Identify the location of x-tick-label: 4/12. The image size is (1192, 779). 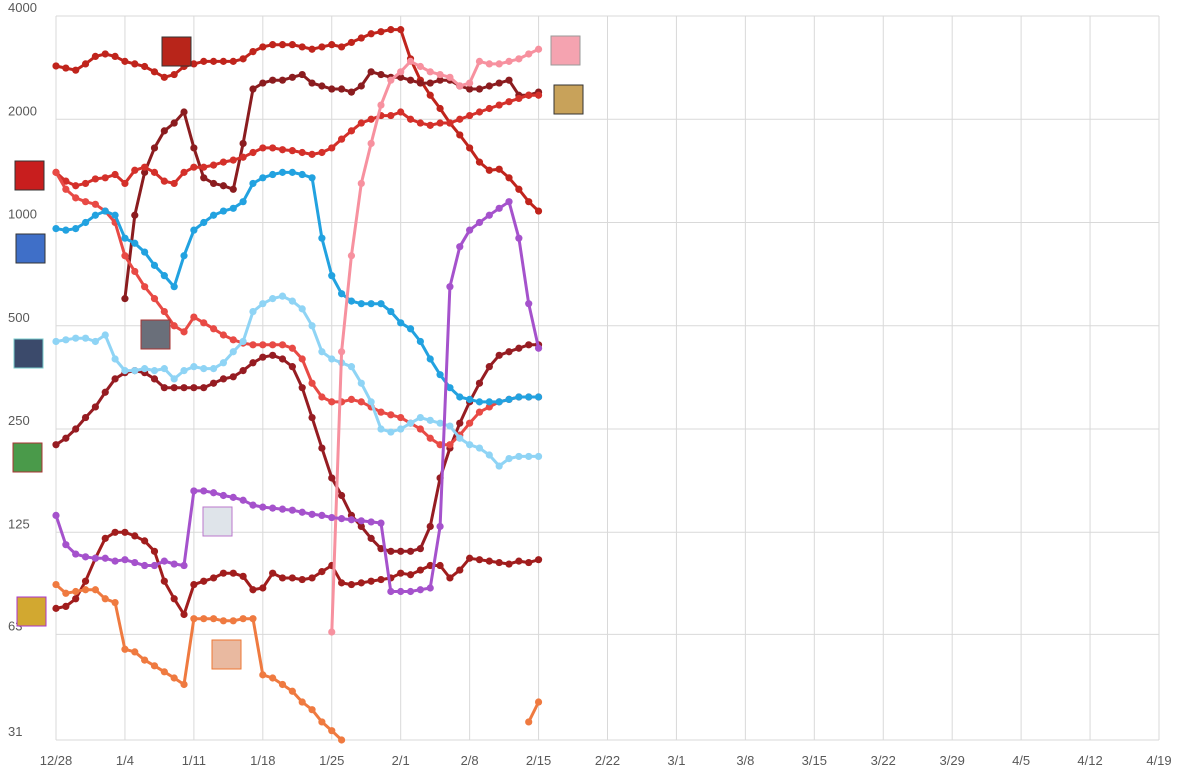
(1089, 760).